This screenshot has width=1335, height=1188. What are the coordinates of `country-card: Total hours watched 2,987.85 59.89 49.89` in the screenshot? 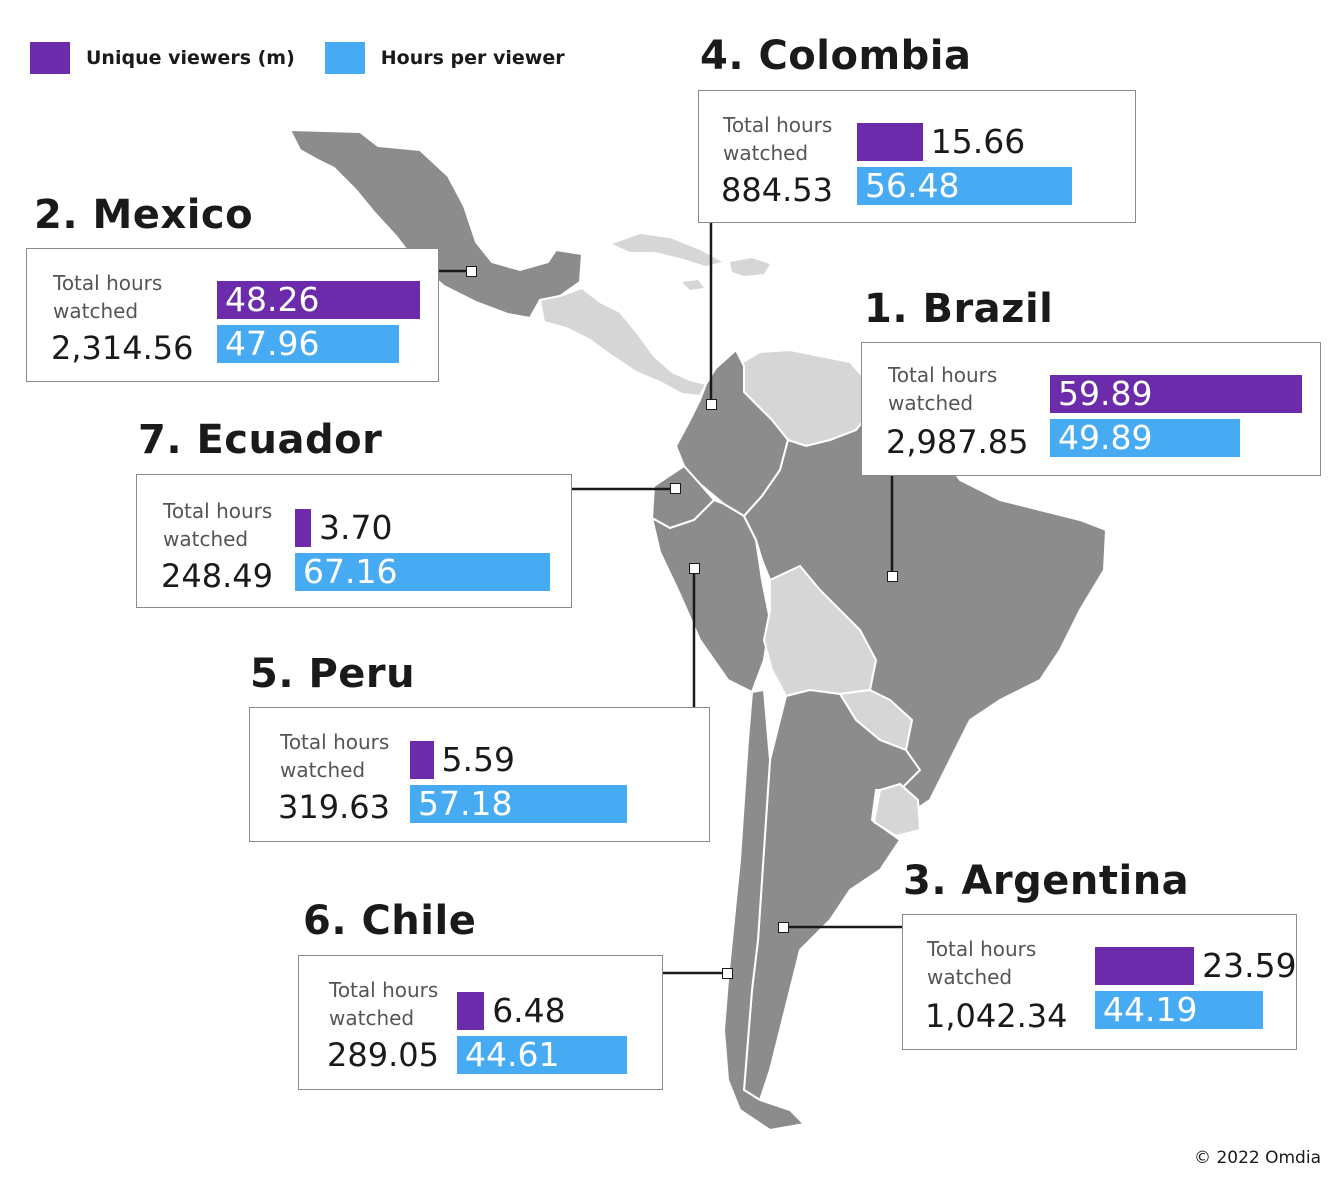 It's located at (1091, 409).